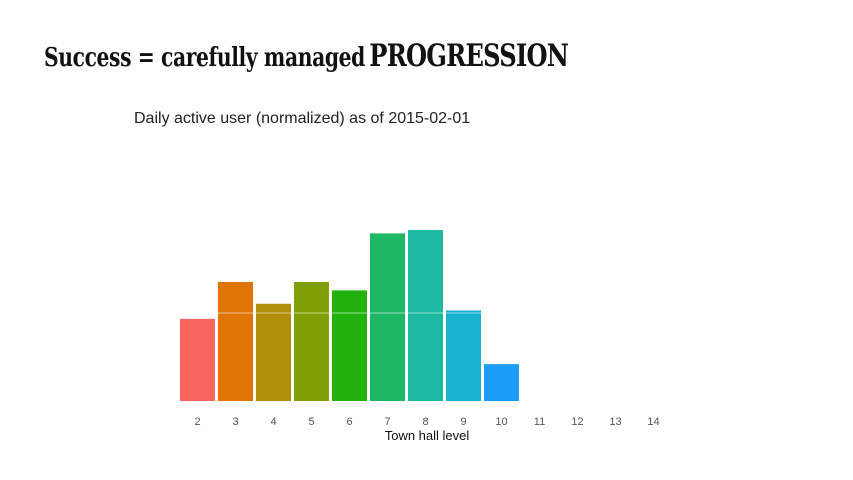  What do you see at coordinates (463, 422) in the screenshot?
I see `x-tick-9: 9` at bounding box center [463, 422].